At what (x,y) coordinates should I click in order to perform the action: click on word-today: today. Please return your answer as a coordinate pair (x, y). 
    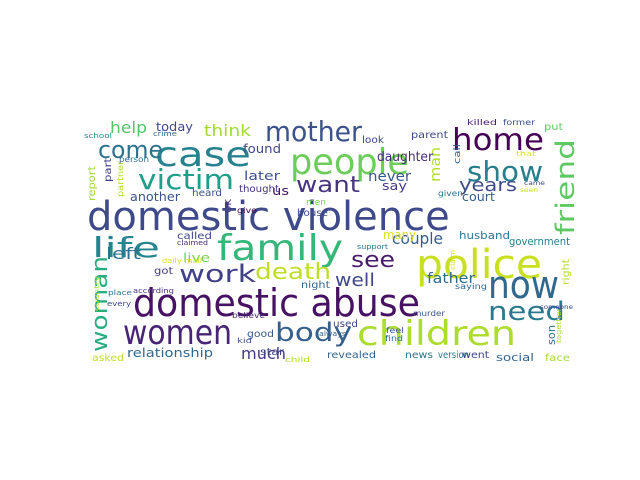
    Looking at the image, I should click on (174, 127).